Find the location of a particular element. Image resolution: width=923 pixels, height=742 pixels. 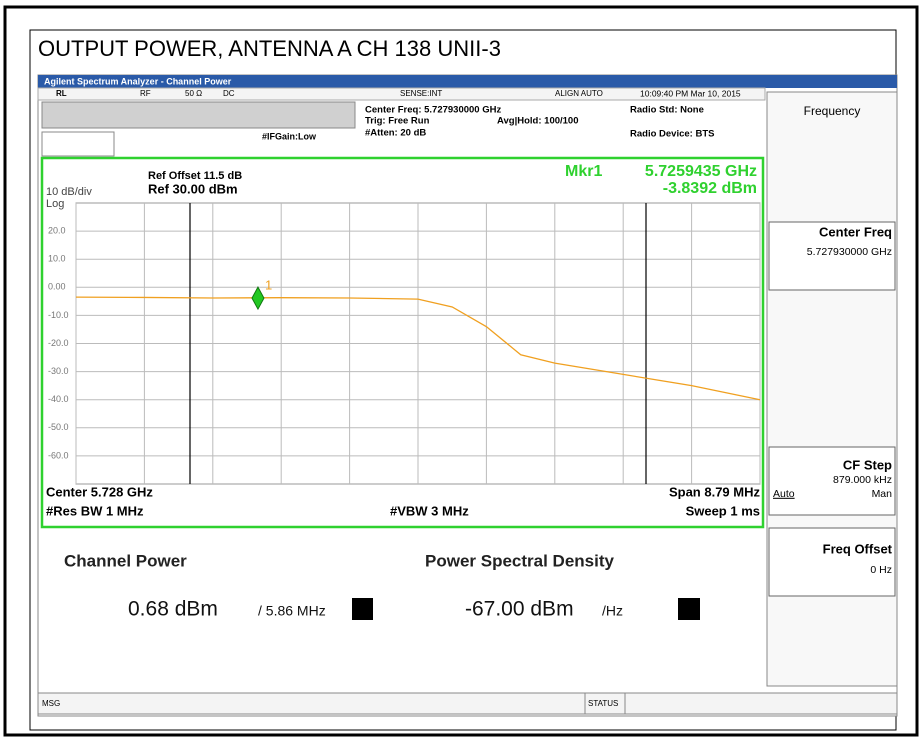

sweep: Sweep 1 ms is located at coordinates (723, 510).